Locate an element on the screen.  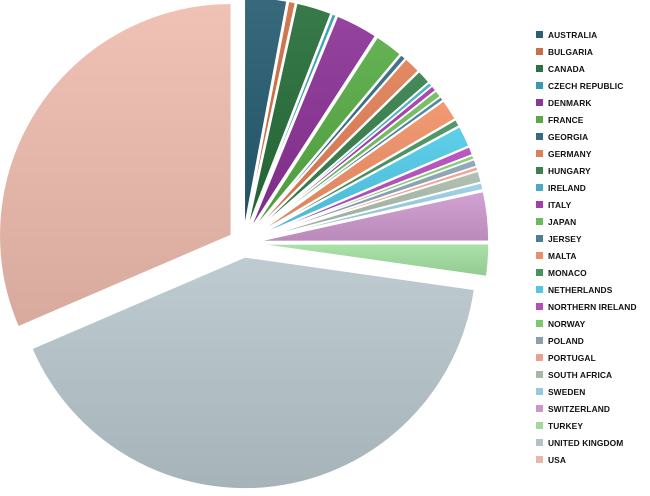
legend-label: GEORGIA is located at coordinates (568, 136).